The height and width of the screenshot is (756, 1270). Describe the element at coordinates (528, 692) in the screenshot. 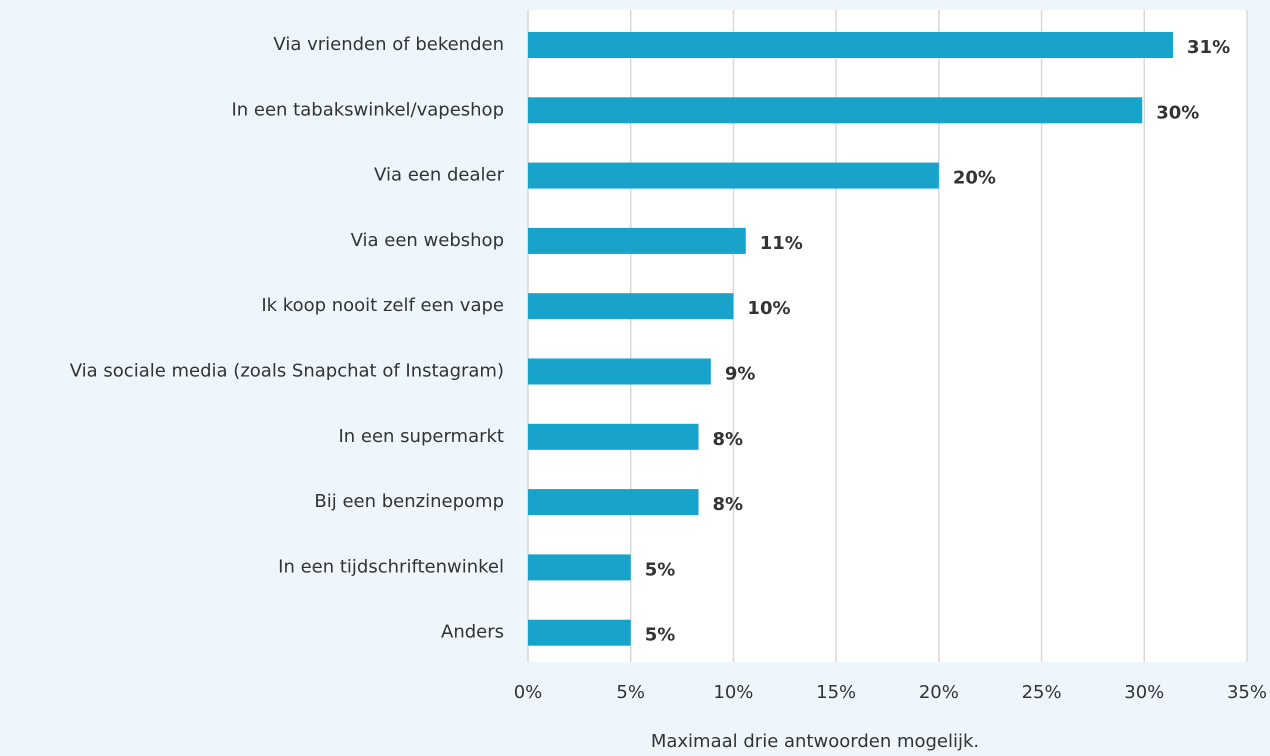

I see `x-tick-label: 0%` at that location.